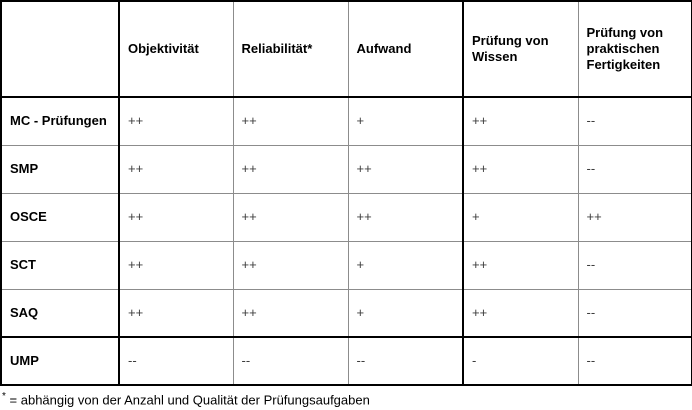 The width and height of the screenshot is (692, 410). I want to click on row-header: SAQ, so click(60, 313).